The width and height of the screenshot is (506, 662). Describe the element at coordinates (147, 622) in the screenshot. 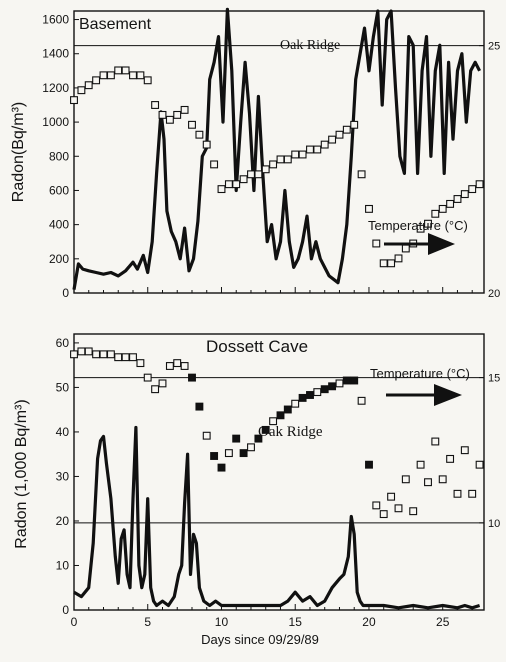

I see `x-tick-label: 5` at that location.